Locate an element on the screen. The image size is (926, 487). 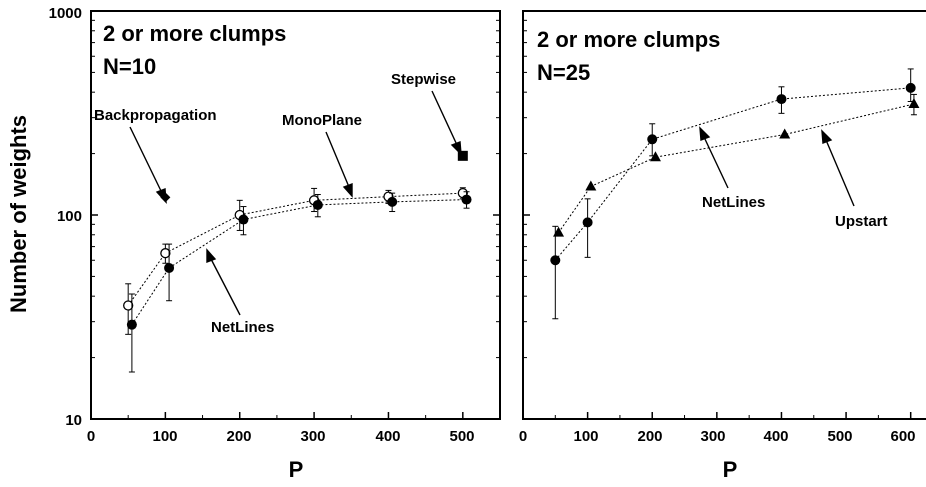
point-backpropagation is located at coordinates (165, 197).